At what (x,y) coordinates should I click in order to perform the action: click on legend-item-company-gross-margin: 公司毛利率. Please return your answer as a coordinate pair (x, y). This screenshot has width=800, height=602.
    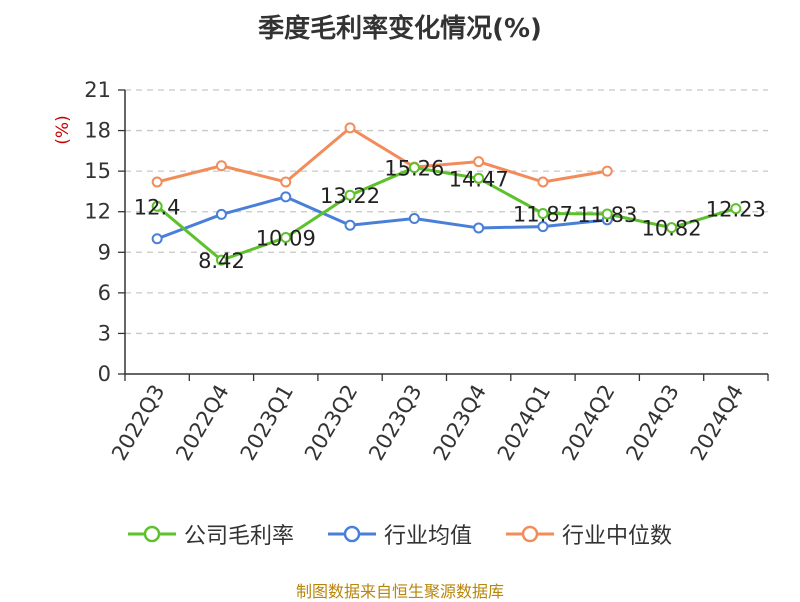
    Looking at the image, I should click on (210, 534).